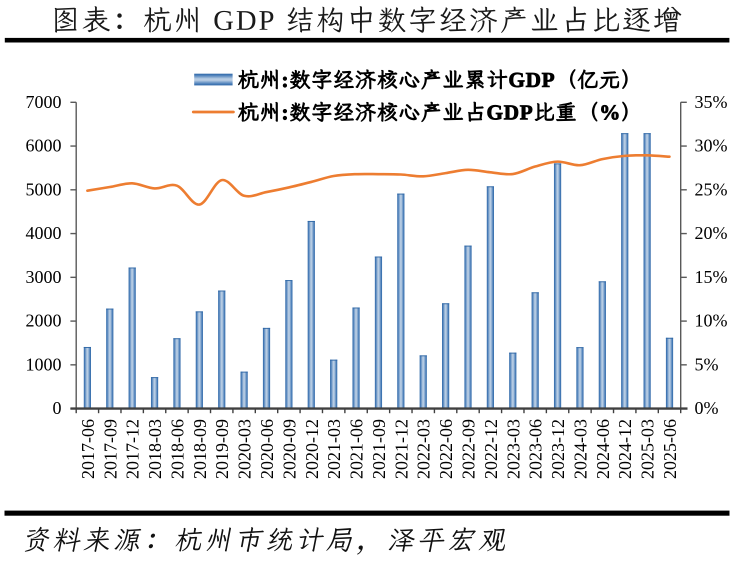 This screenshot has height=570, width=749. I want to click on svg-text: 2022-12, so click(491, 449).